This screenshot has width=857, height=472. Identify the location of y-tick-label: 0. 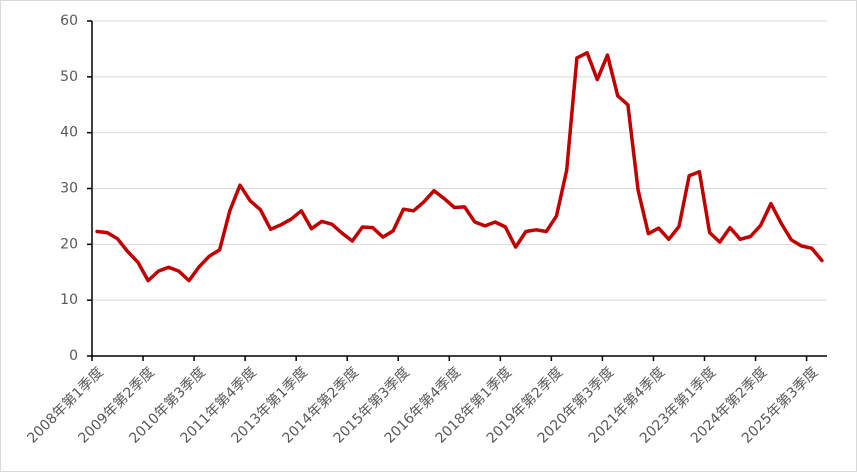
(73, 356).